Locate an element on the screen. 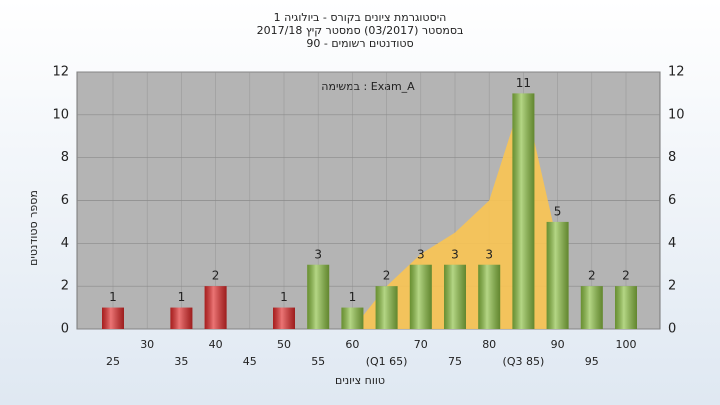 The width and height of the screenshot is (720, 405). x-tick-label: 90 is located at coordinates (558, 344).